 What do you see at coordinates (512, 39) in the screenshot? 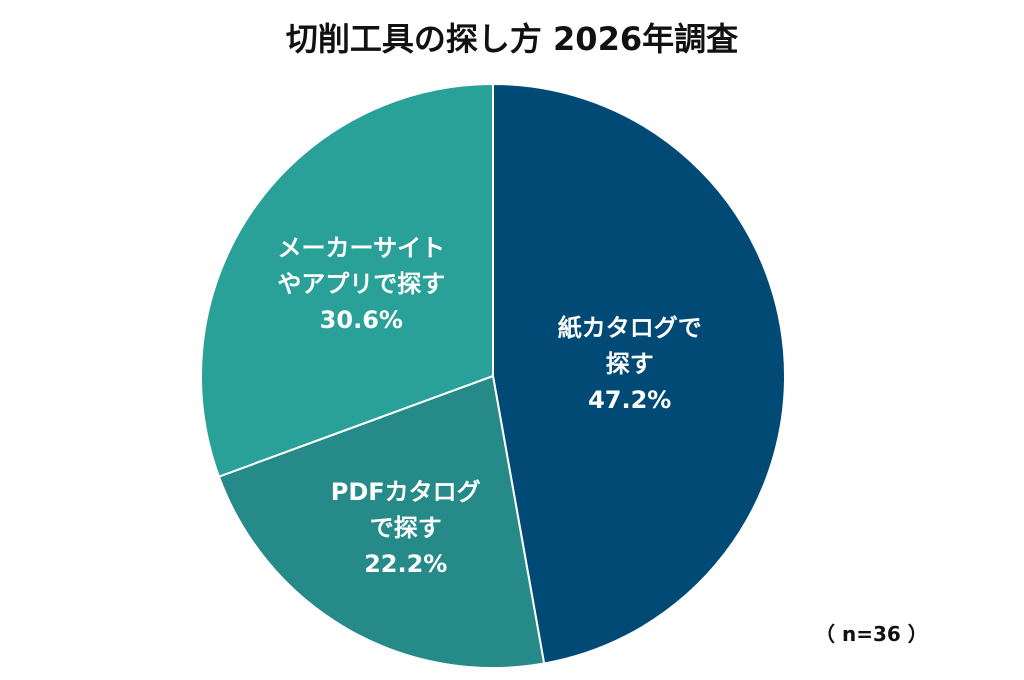
I see `chart-title: 切削工具の探し方 2026年調査` at bounding box center [512, 39].